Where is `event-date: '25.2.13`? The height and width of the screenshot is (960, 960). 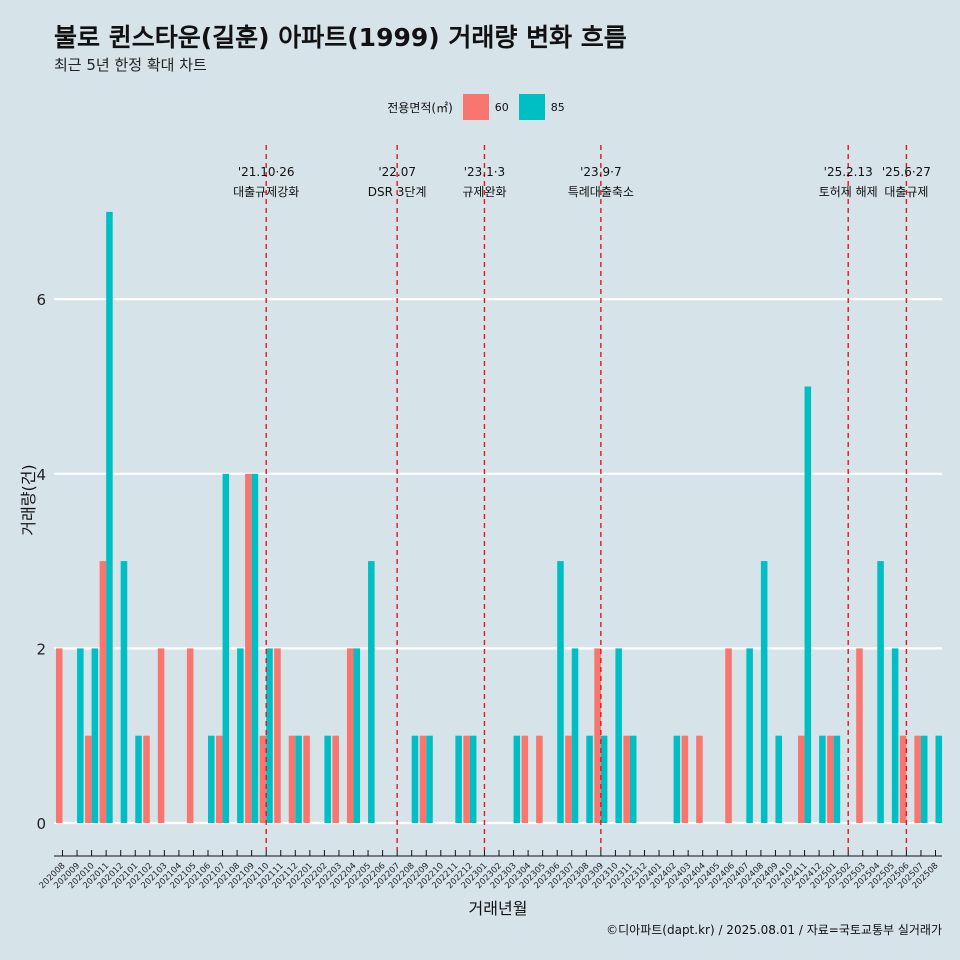
event-date: '25.2.13 is located at coordinates (848, 172).